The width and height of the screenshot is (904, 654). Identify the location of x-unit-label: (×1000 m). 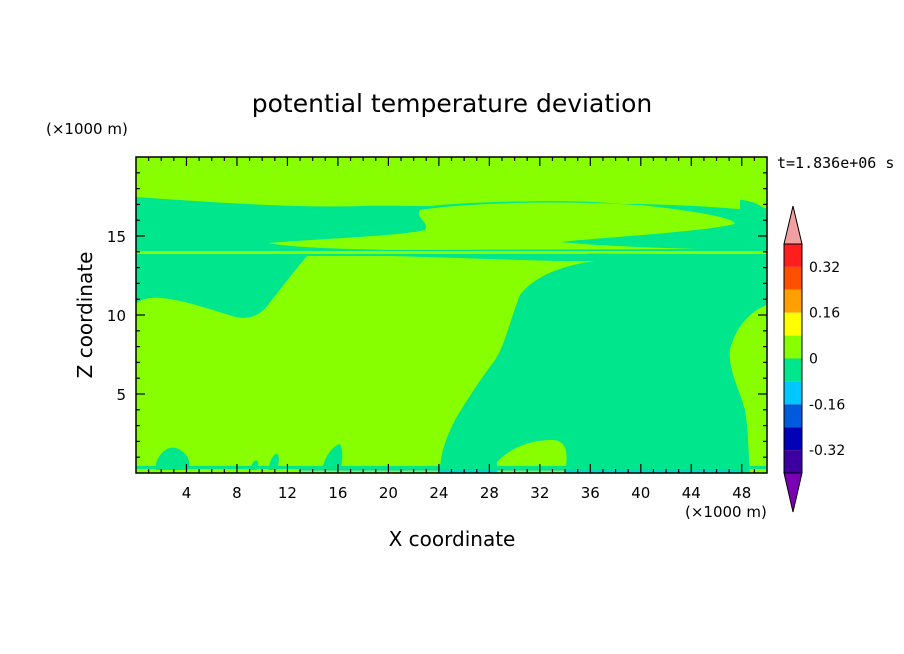
(726, 512).